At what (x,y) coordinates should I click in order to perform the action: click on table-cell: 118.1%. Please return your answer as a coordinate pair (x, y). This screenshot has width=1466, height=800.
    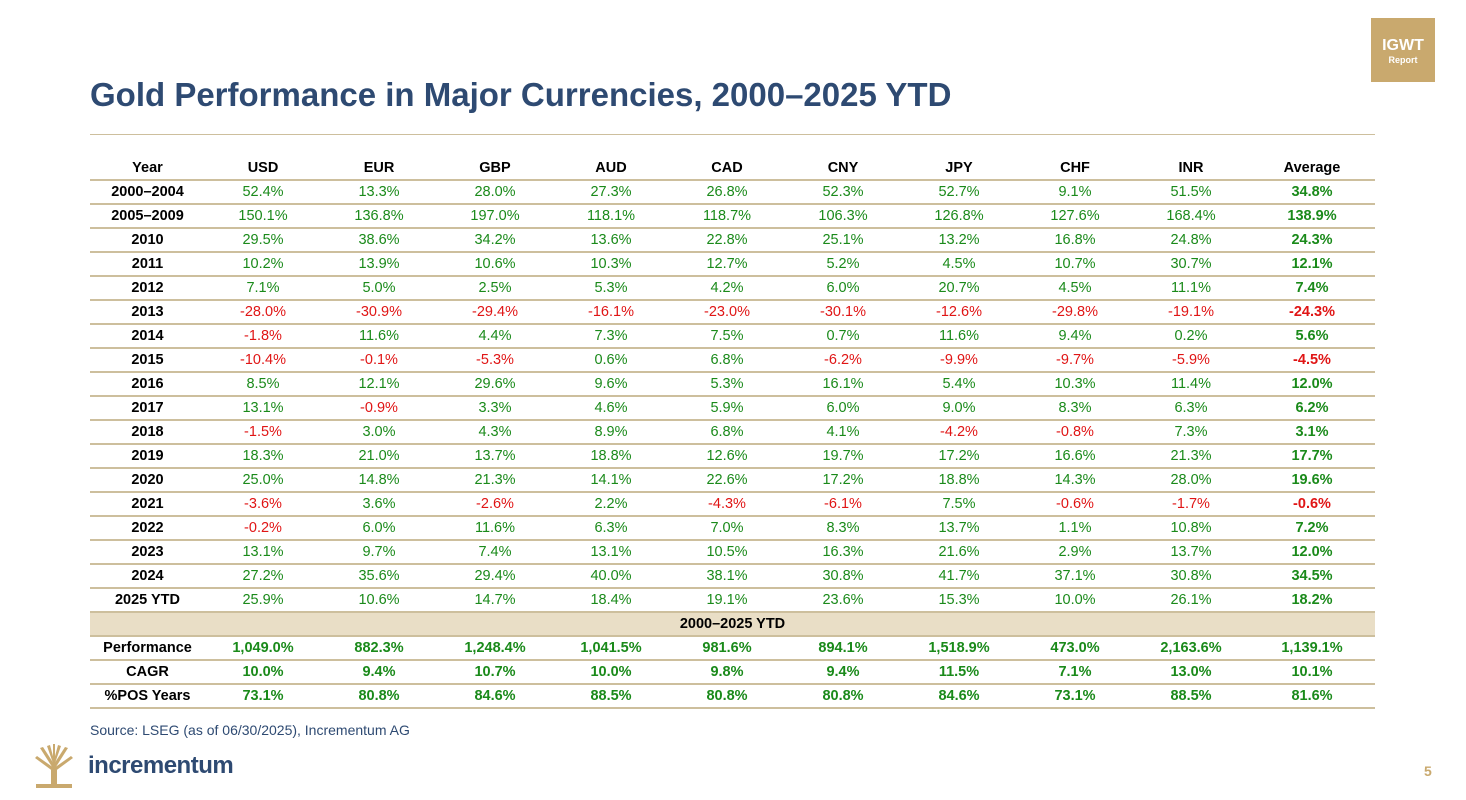
    Looking at the image, I should click on (611, 216).